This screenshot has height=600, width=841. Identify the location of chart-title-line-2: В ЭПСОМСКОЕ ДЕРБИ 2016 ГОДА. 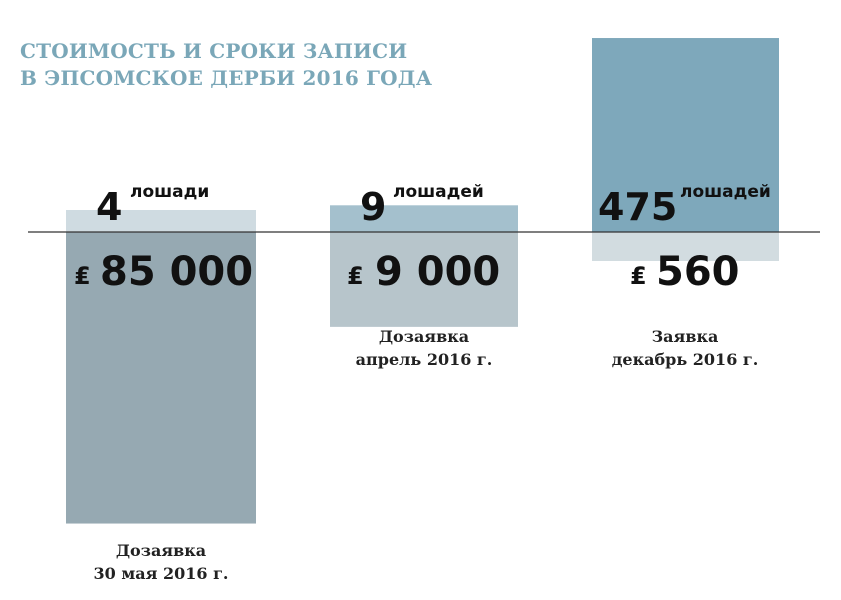
(226, 78).